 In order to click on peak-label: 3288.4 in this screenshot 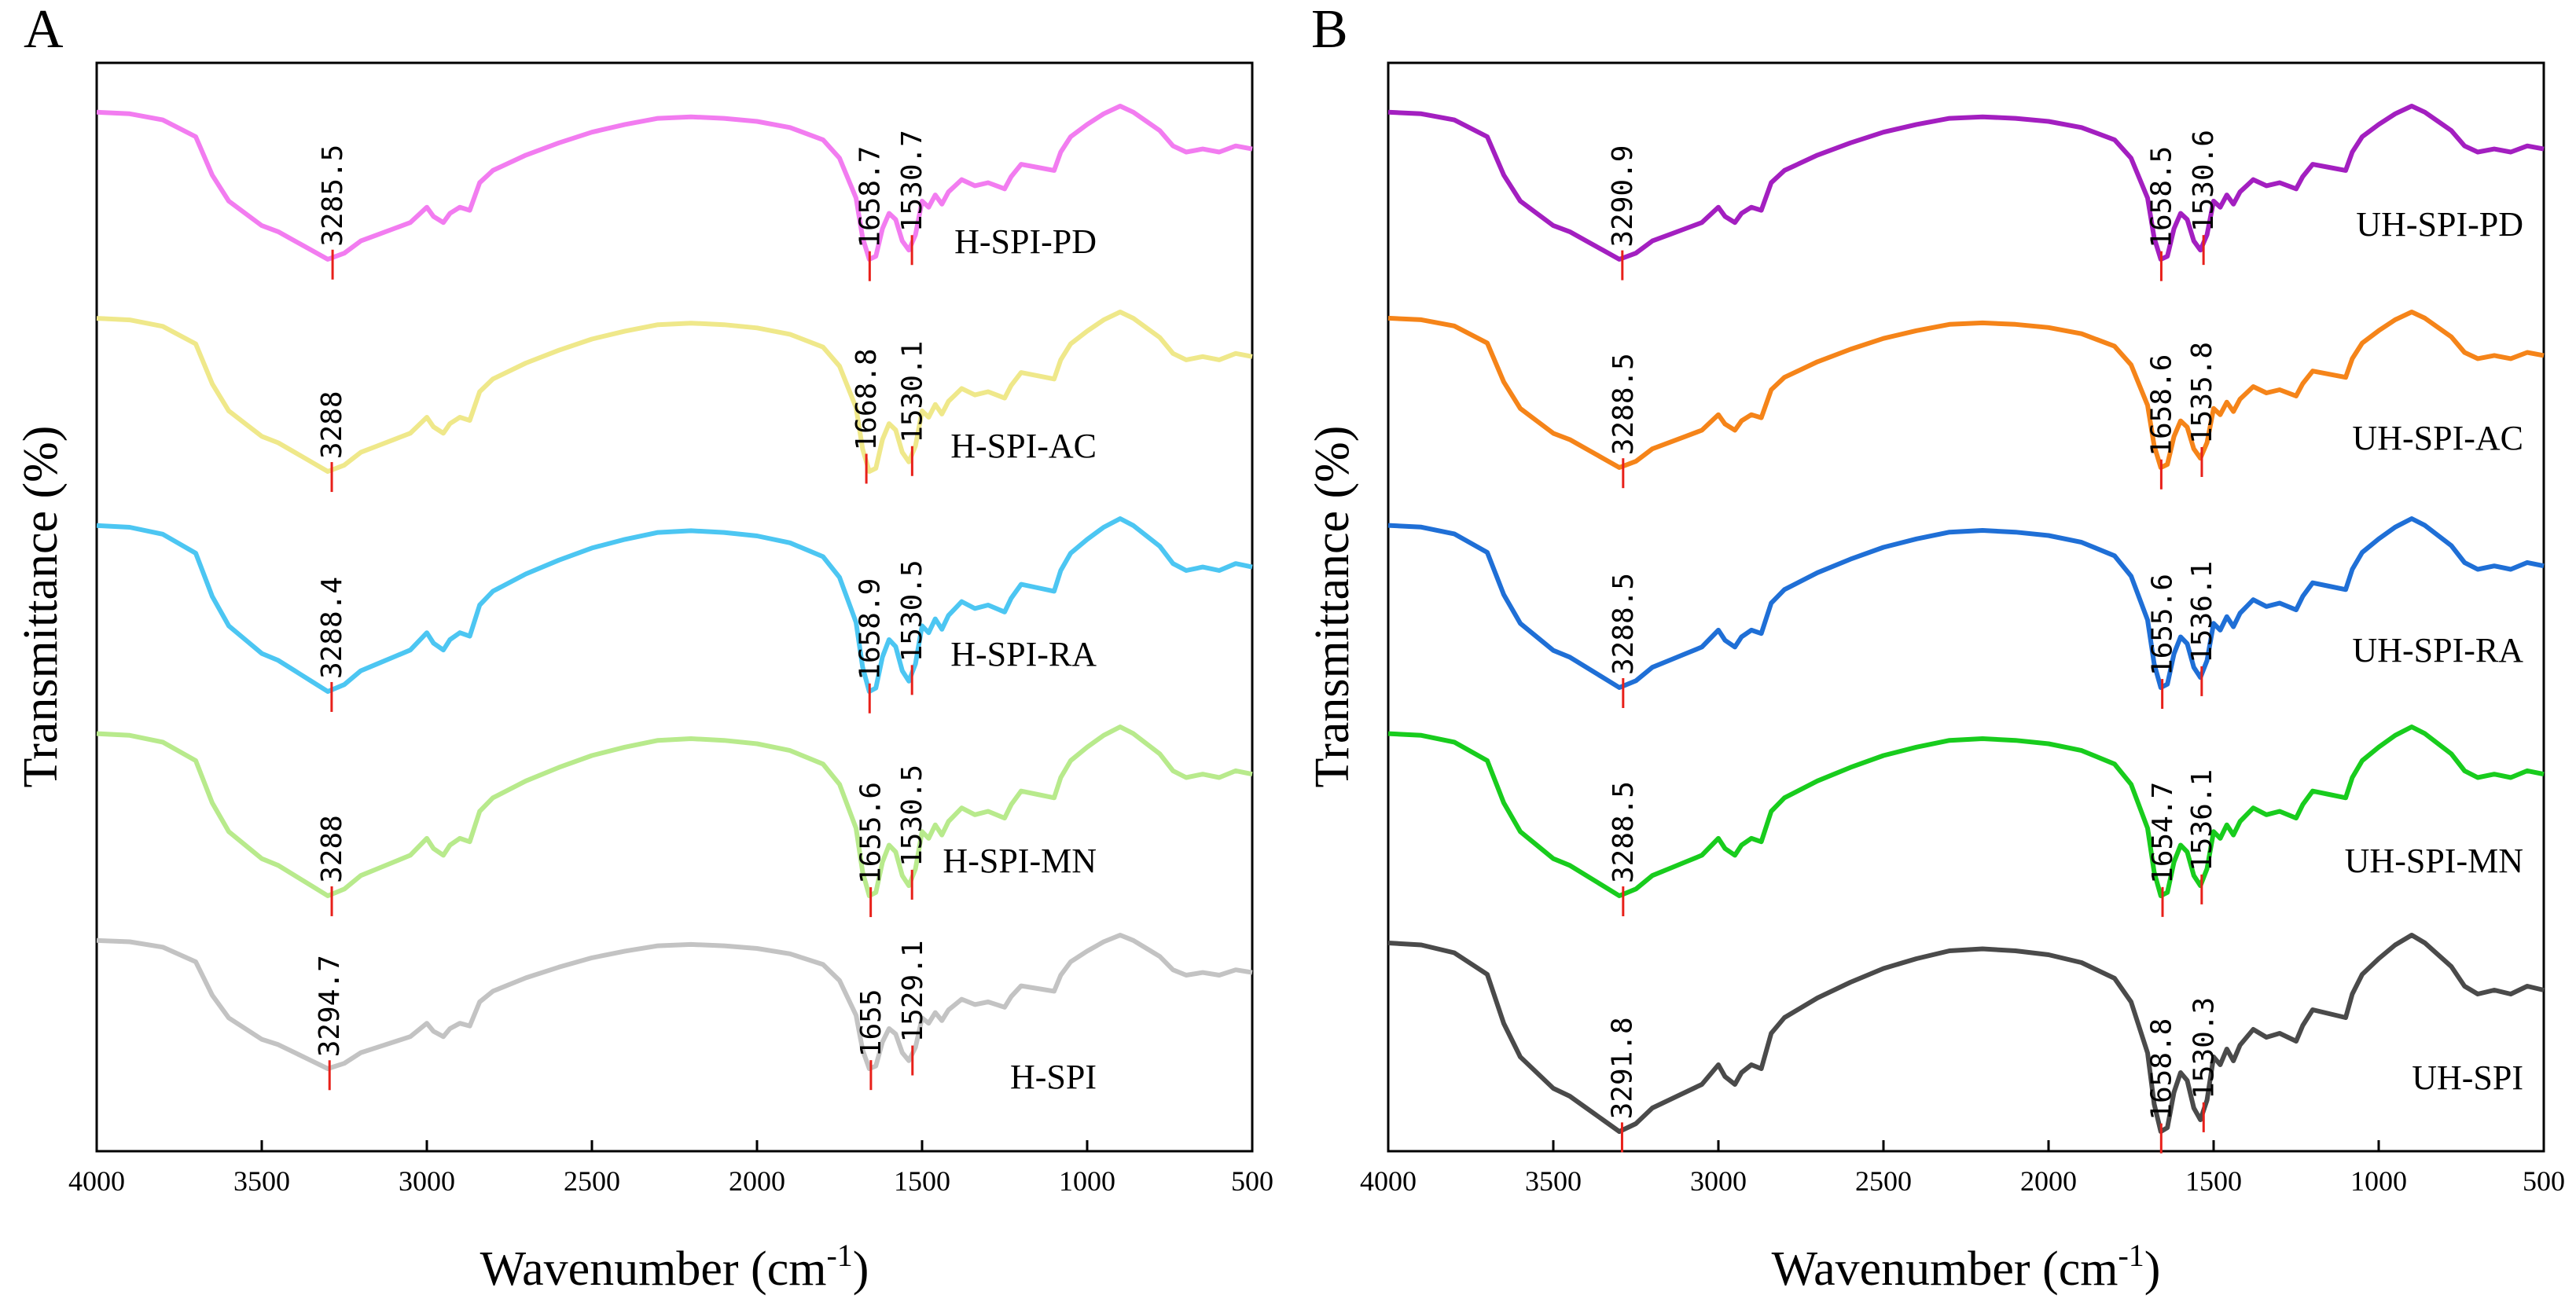, I will do `click(332, 628)`.